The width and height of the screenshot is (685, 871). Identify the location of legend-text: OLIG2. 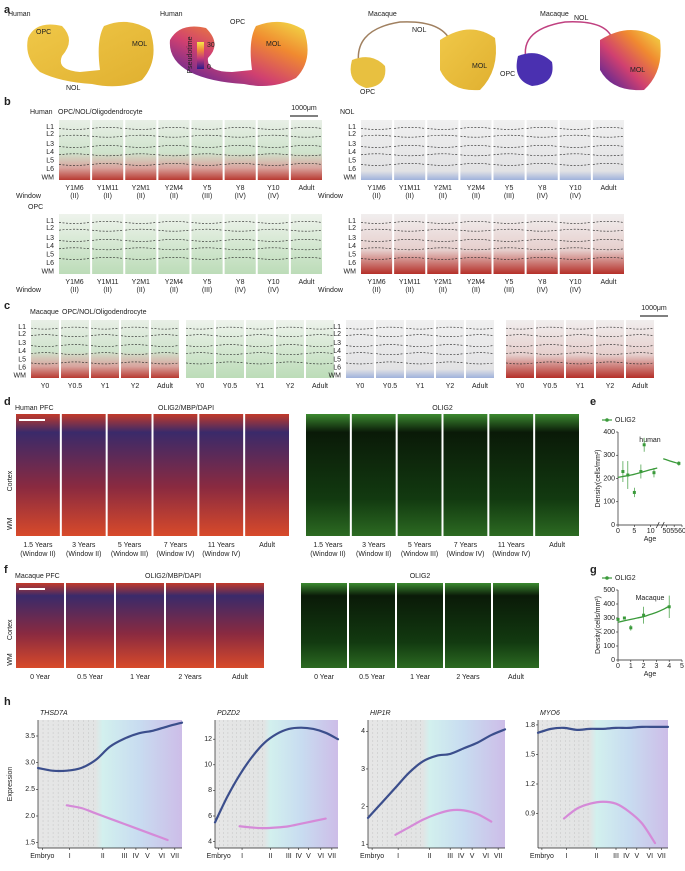
(155, 576).